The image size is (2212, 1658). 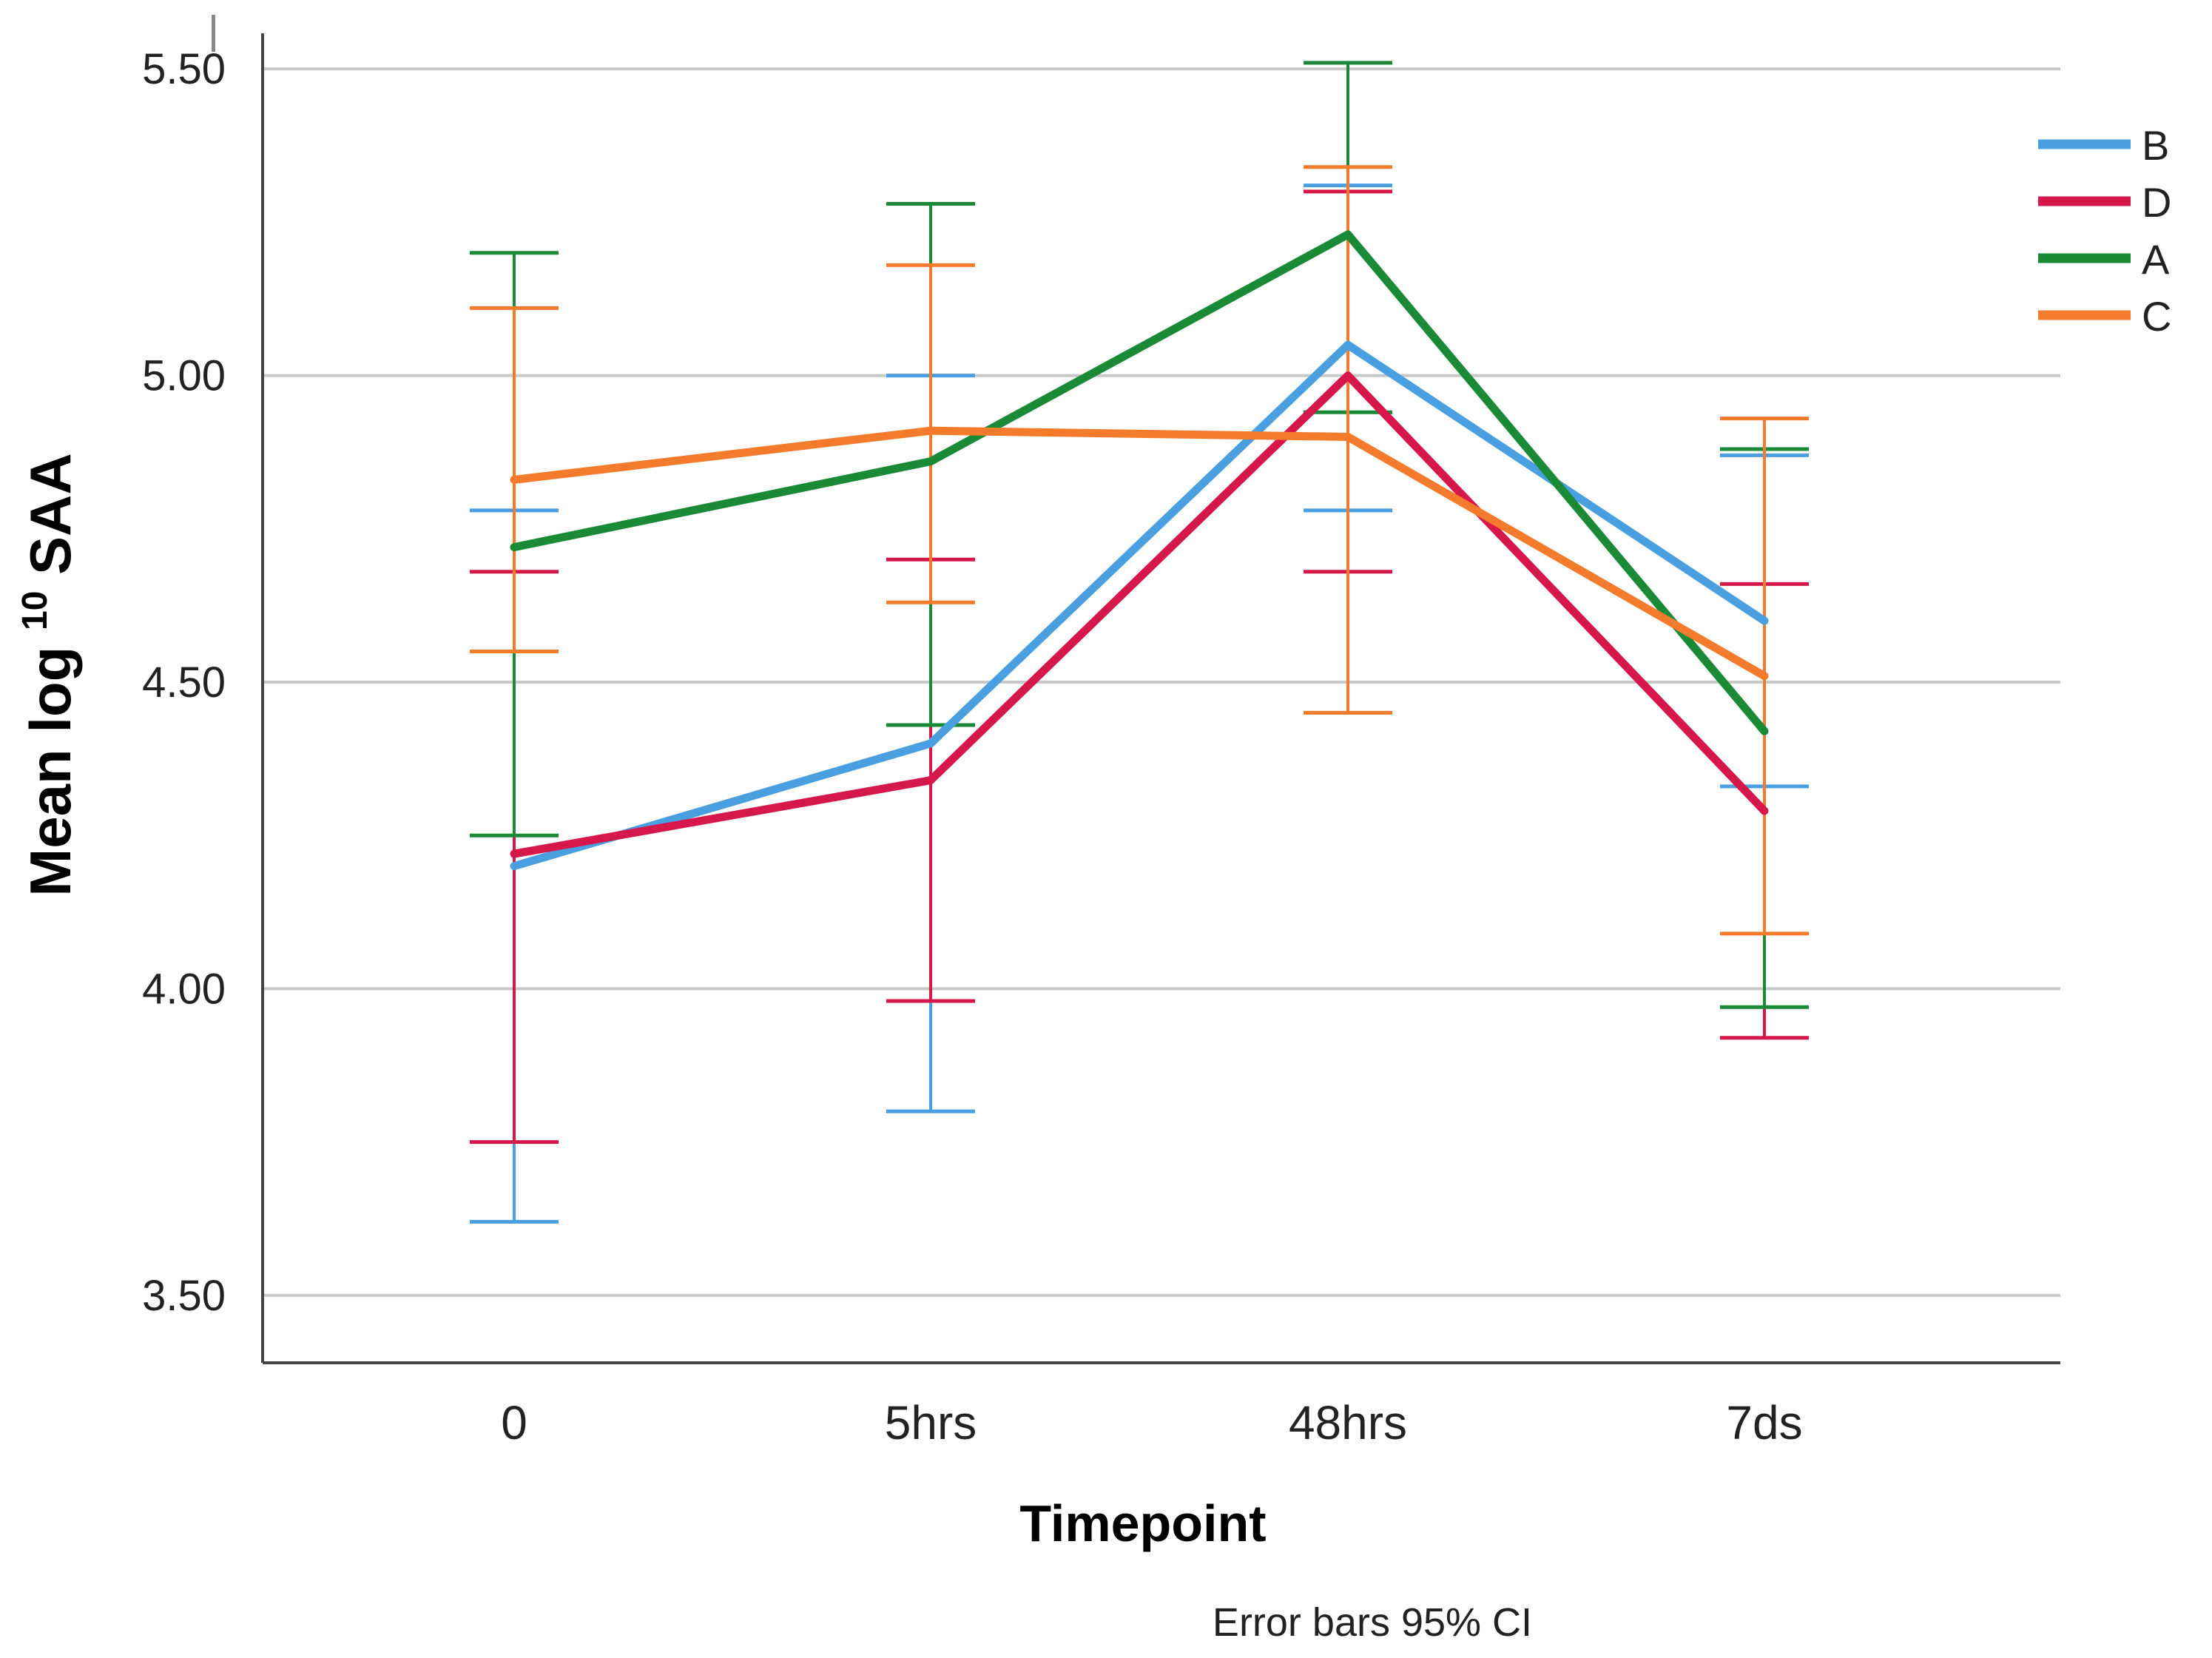 I want to click on y-tick-label: 3.50, so click(x=184, y=1296).